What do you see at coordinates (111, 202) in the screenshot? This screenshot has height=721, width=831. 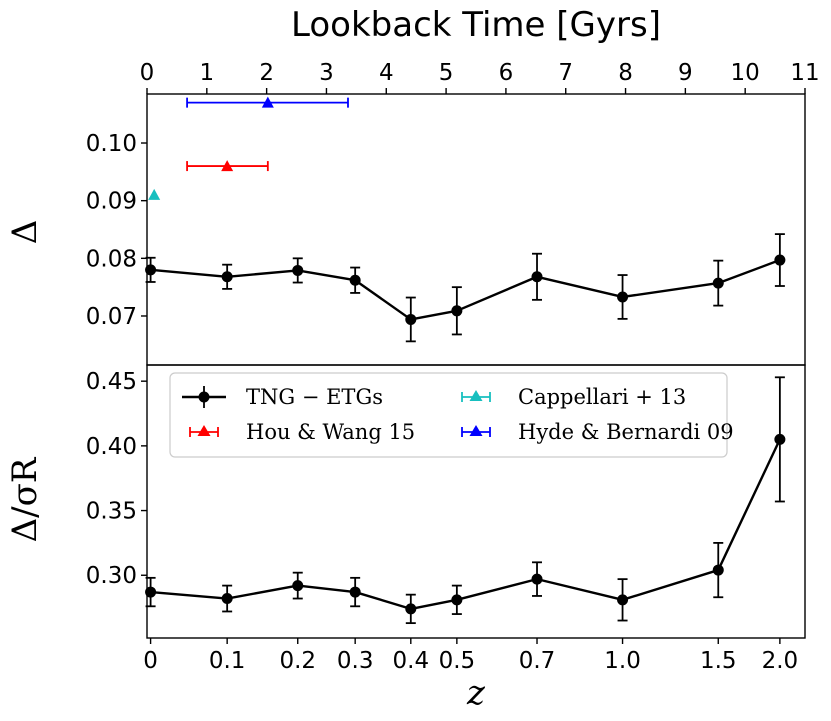 I see `y-axis-tick-label: 0.09` at bounding box center [111, 202].